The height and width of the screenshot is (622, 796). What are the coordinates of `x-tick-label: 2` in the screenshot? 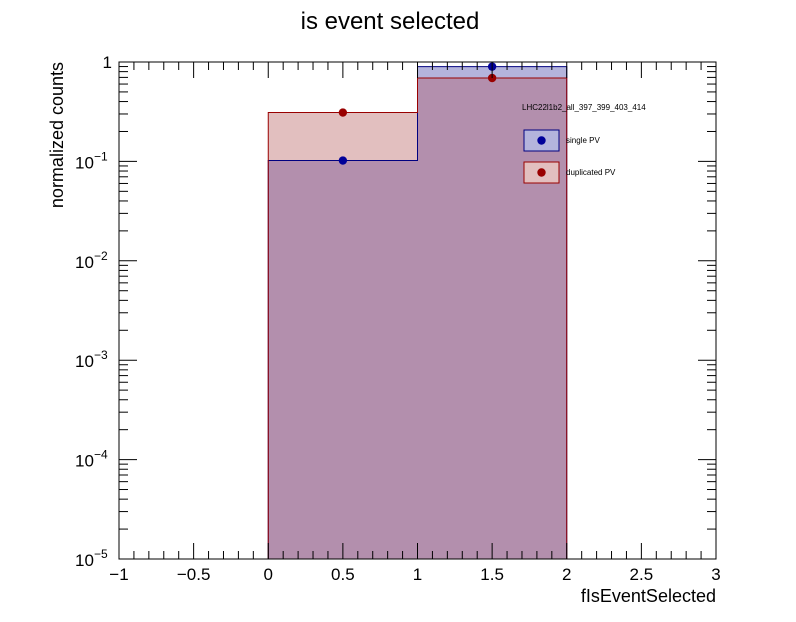 It's located at (566, 574).